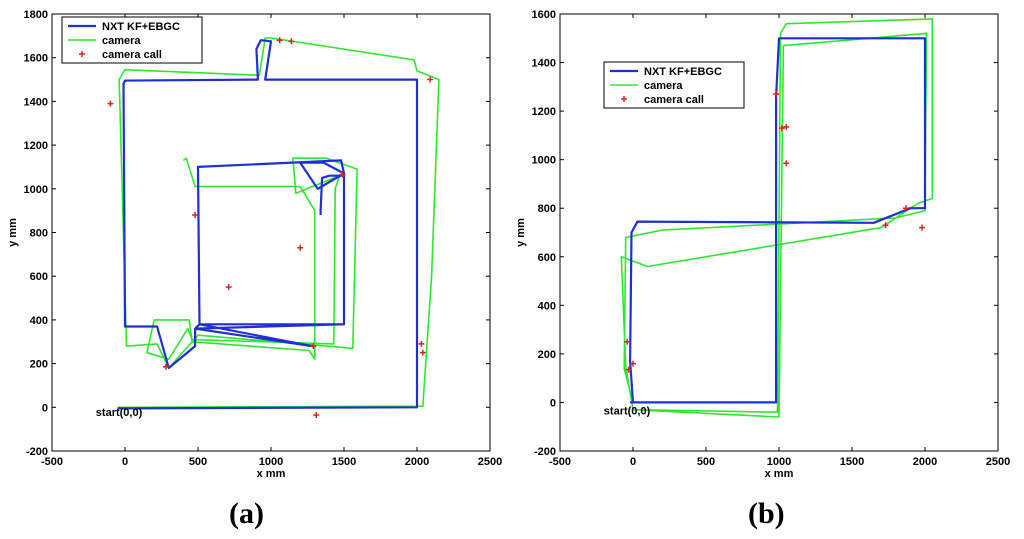 The image size is (1024, 539). Describe the element at coordinates (36, 15) in the screenshot. I see `y-tick-label: 1800` at that location.